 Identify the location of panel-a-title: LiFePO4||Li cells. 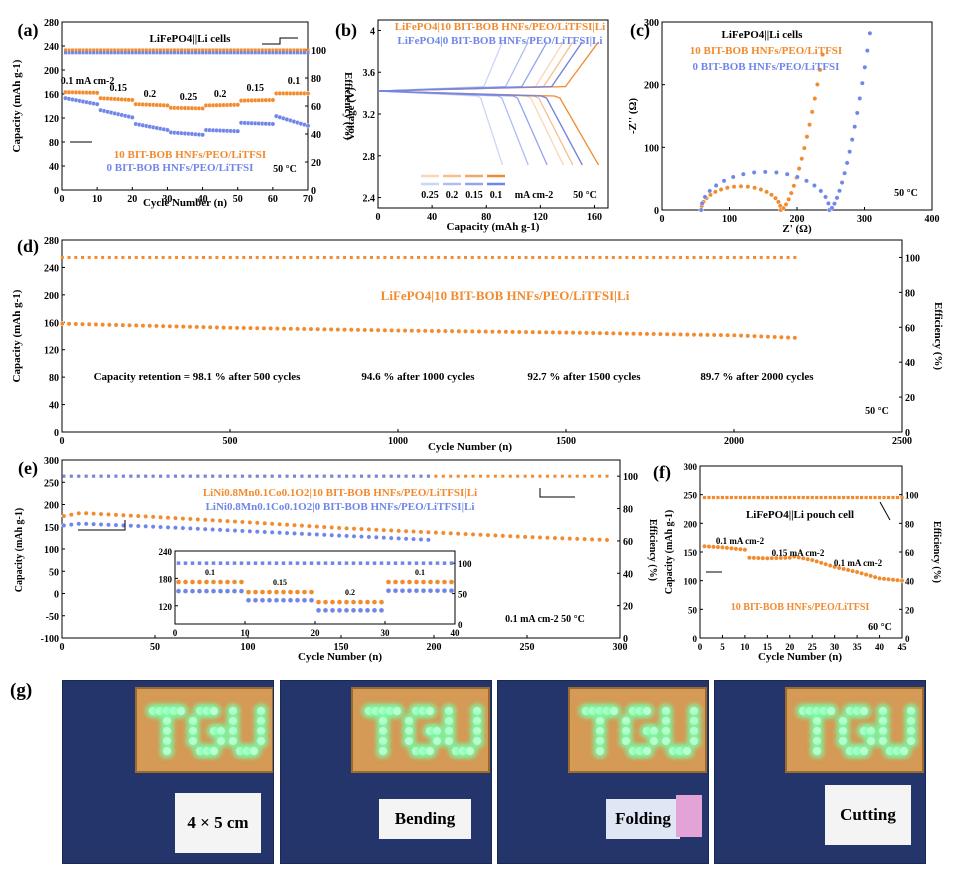
(191, 39).